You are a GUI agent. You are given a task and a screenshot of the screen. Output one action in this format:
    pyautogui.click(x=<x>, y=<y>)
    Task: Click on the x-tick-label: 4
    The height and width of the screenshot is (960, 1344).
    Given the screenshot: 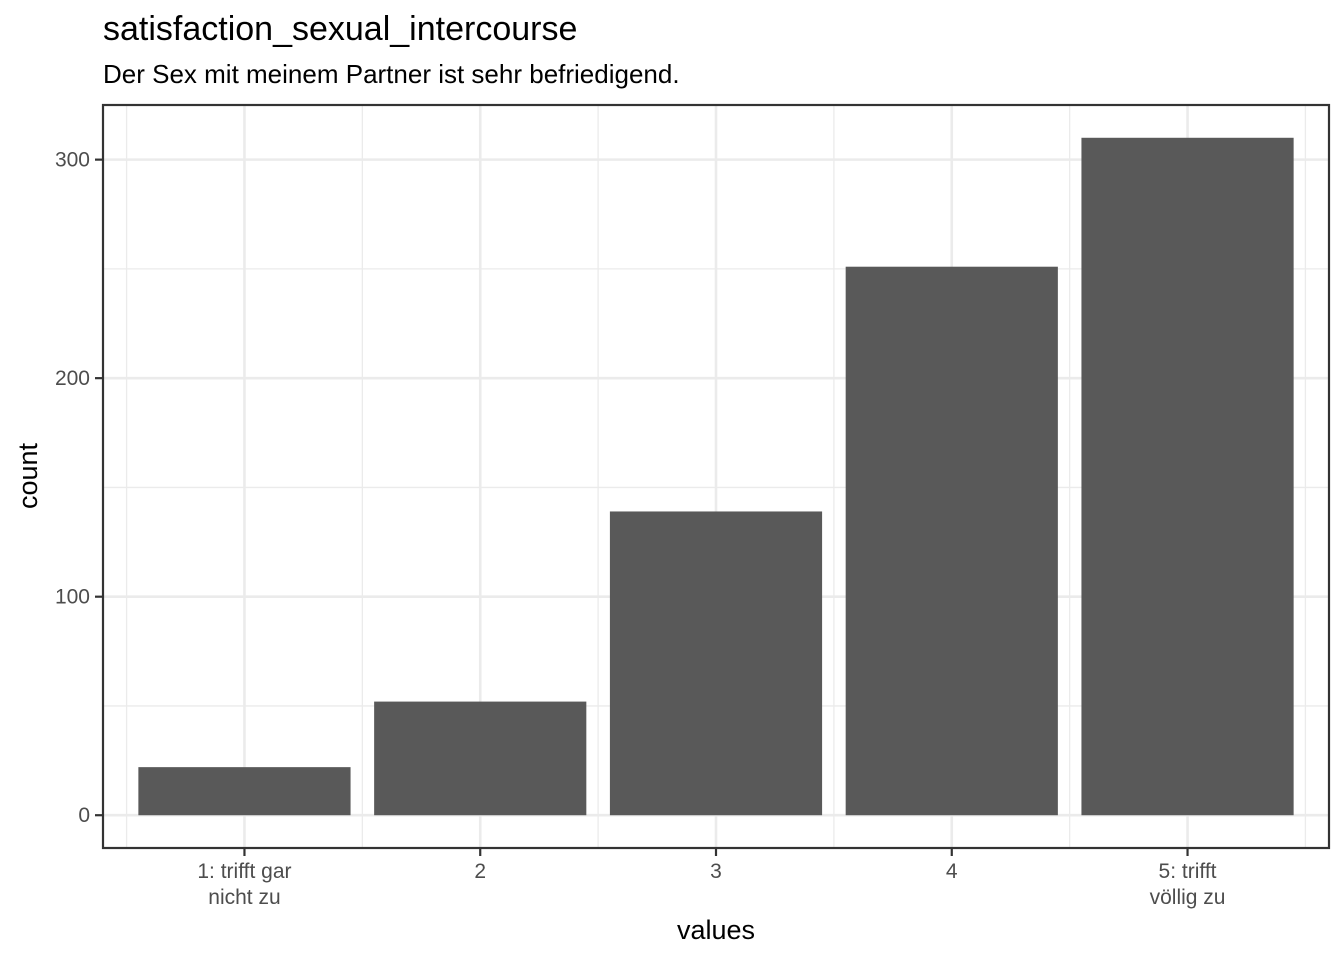 What is the action you would take?
    pyautogui.click(x=952, y=871)
    